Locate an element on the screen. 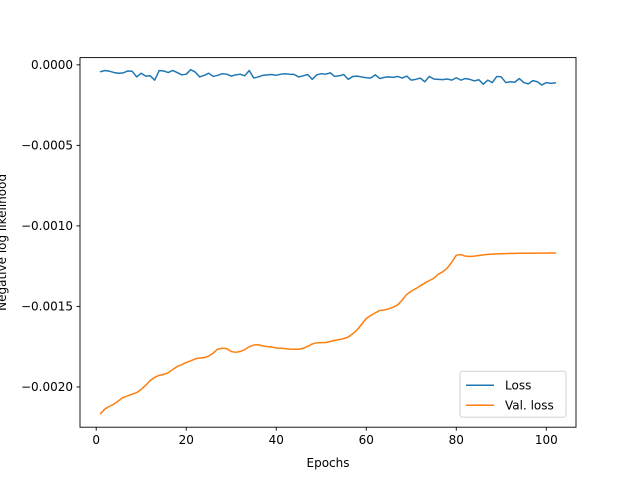  y-axis-ticks: 0.0000 −0.0005 −0.0010 −0.0015 −0.0020 is located at coordinates (50, 226).